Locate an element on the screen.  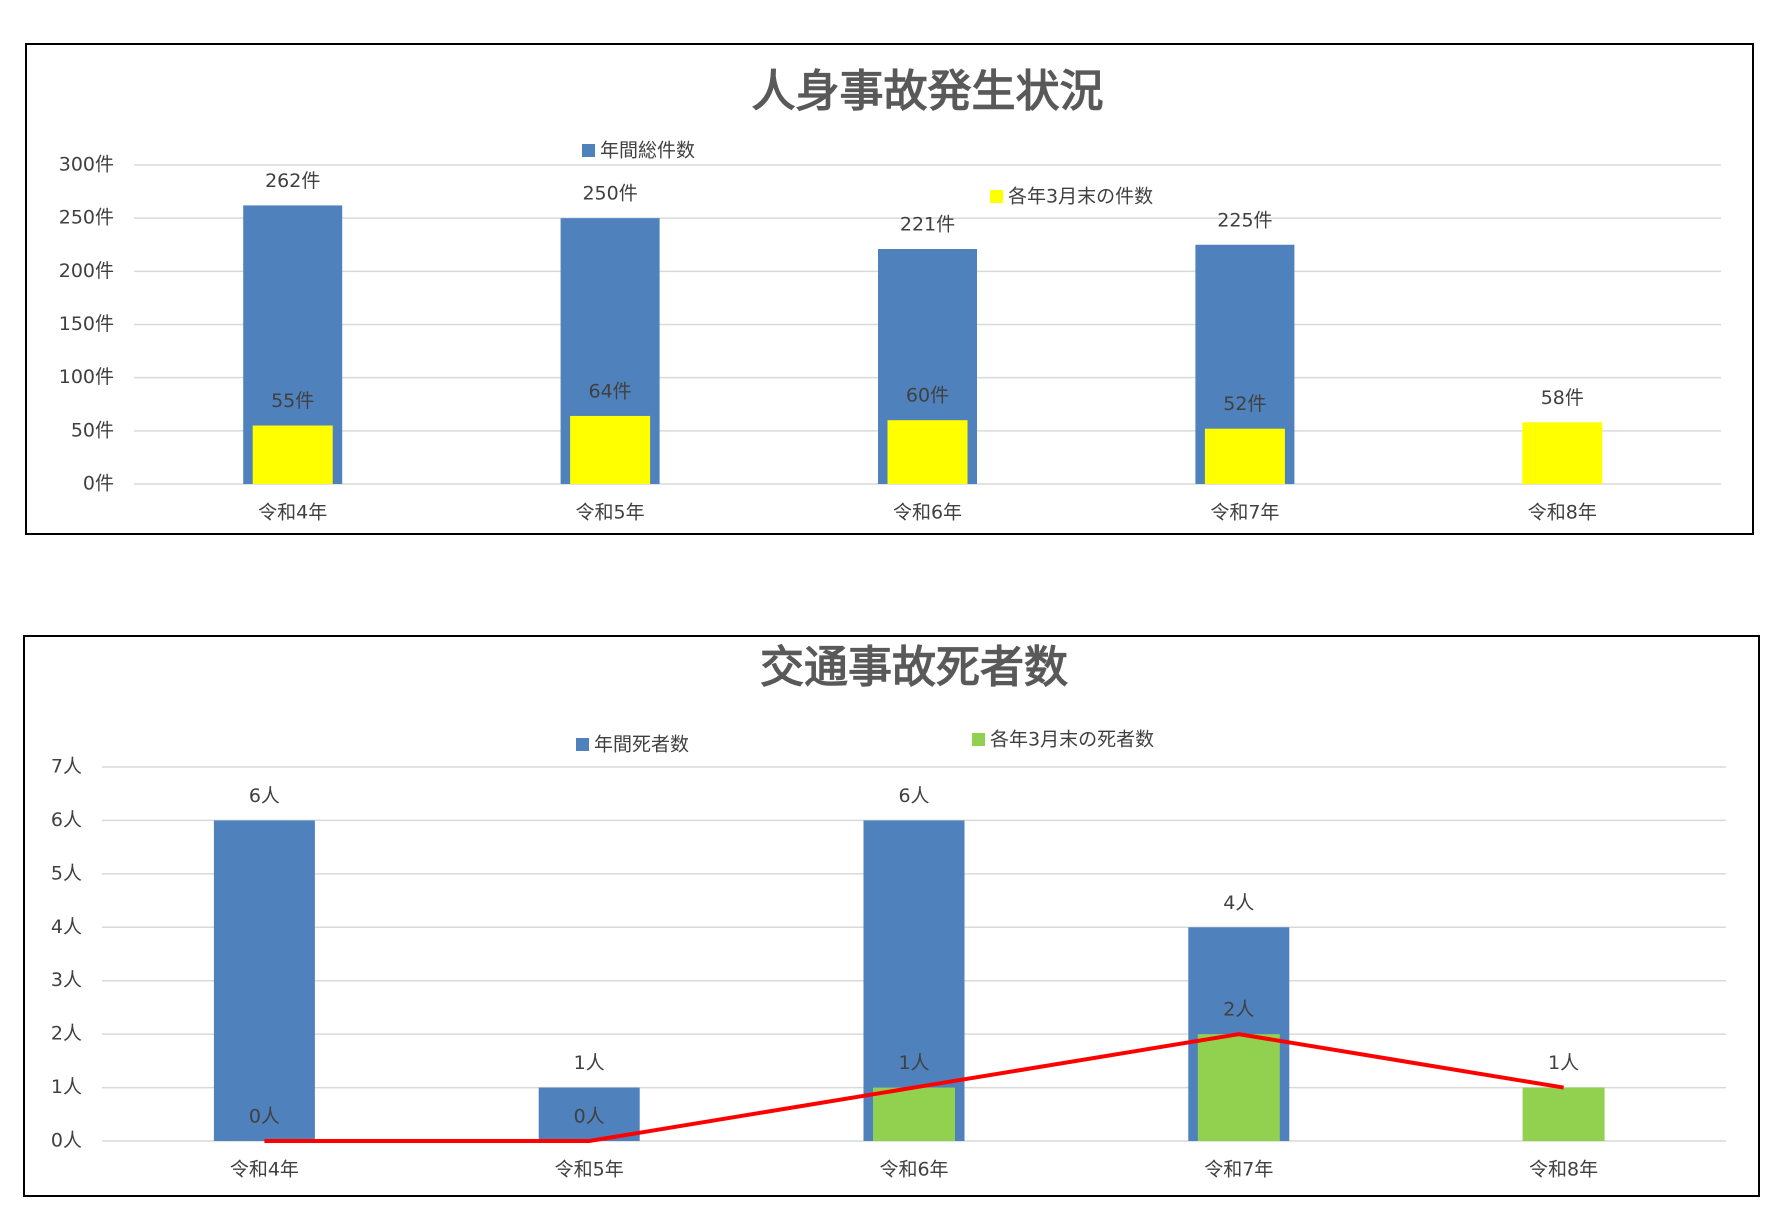
y-tick-label: 0件 is located at coordinates (98, 484).